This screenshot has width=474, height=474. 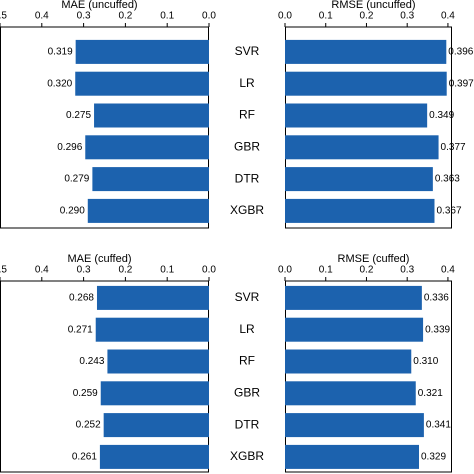 What do you see at coordinates (441, 115) in the screenshot?
I see `value-label: 0.349` at bounding box center [441, 115].